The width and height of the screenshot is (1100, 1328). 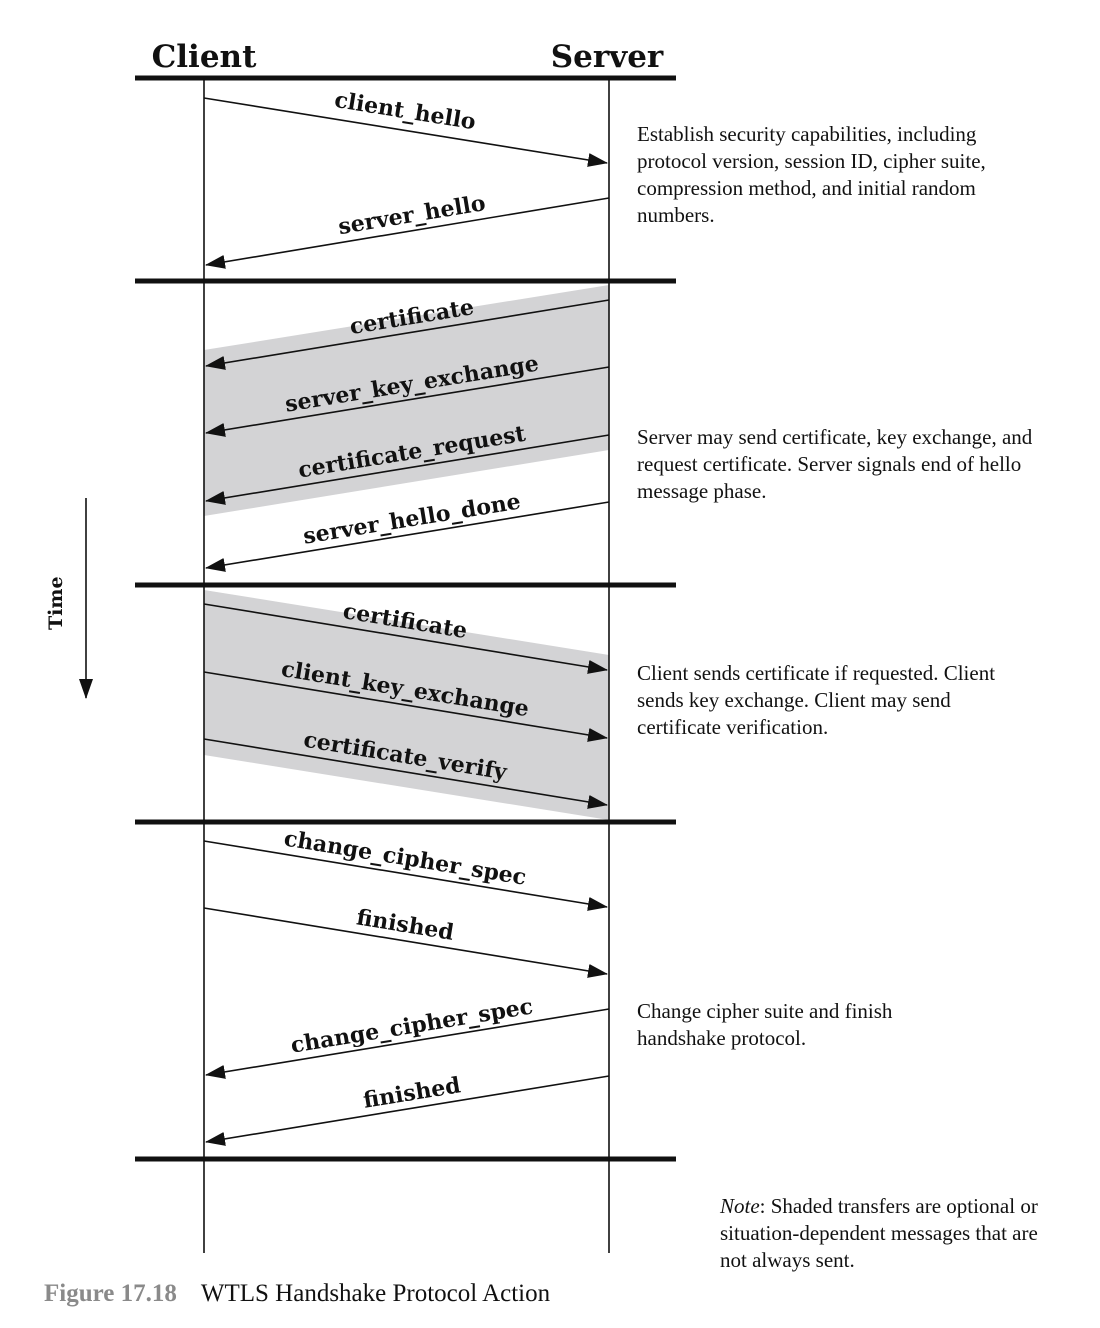 What do you see at coordinates (110, 1293) in the screenshot?
I see `figure-number: Figure 17.18` at bounding box center [110, 1293].